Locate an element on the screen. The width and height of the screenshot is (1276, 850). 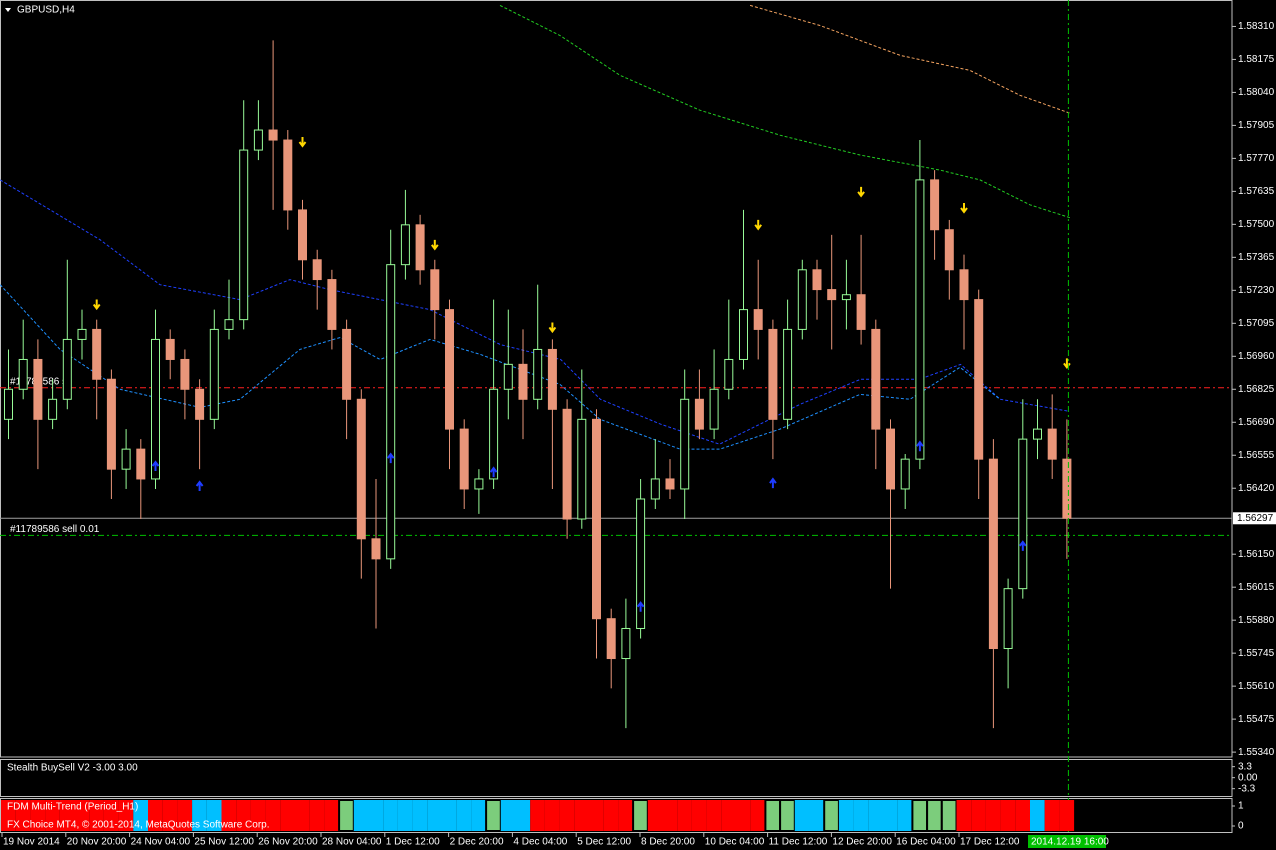
y-tick-label: 1.57770 is located at coordinates (1256, 158).